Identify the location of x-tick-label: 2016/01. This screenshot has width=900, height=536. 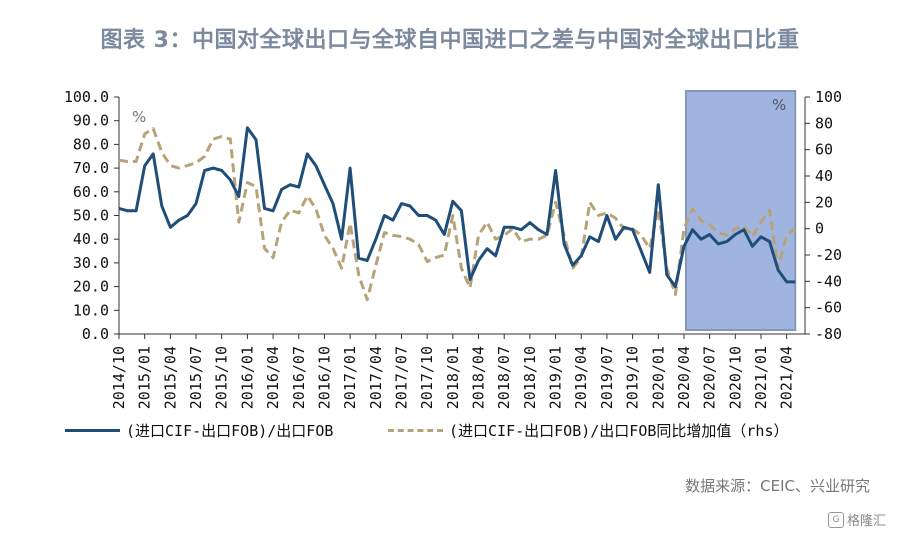
(247, 377).